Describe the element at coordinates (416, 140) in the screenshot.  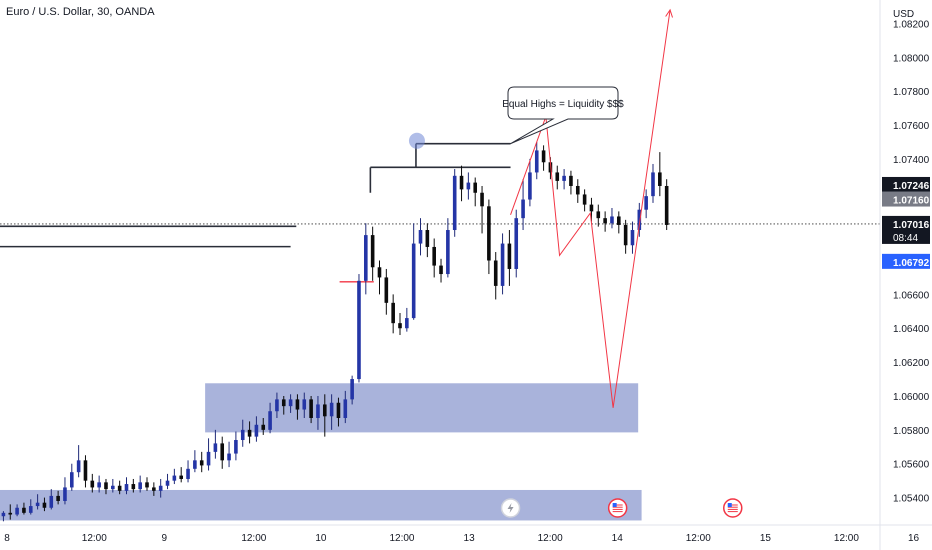
I see `equal-highs-marker` at that location.